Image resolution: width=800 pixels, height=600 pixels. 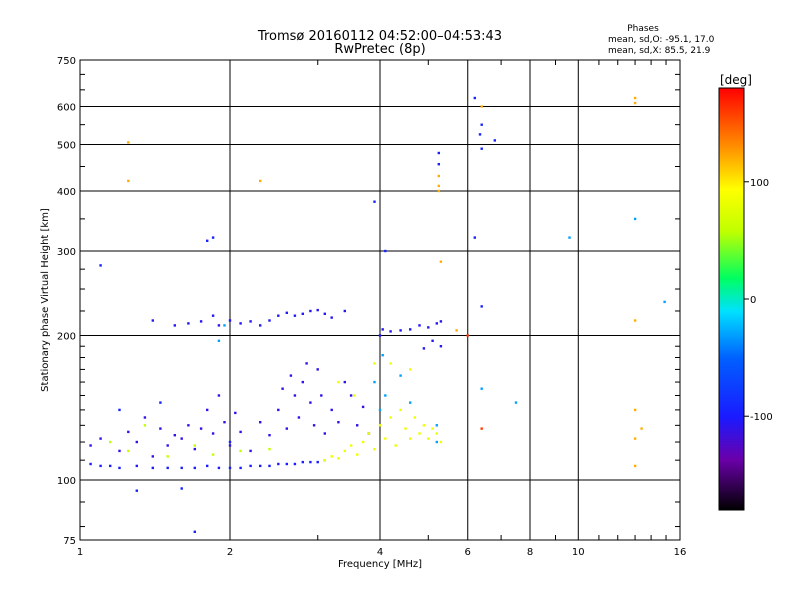 I want to click on y-tick-label: 300, so click(x=66, y=252).